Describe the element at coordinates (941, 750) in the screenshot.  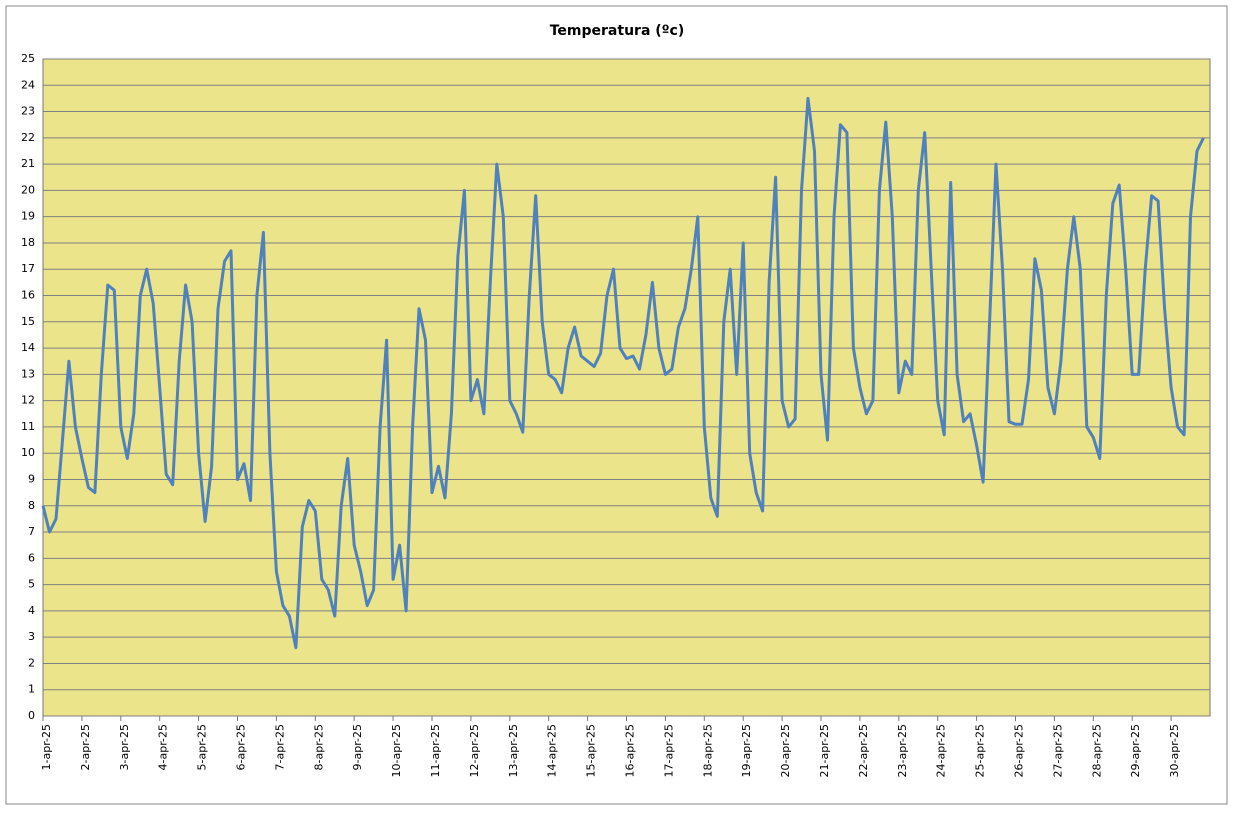
I see `x-tick-label: 24-apr-25` at that location.